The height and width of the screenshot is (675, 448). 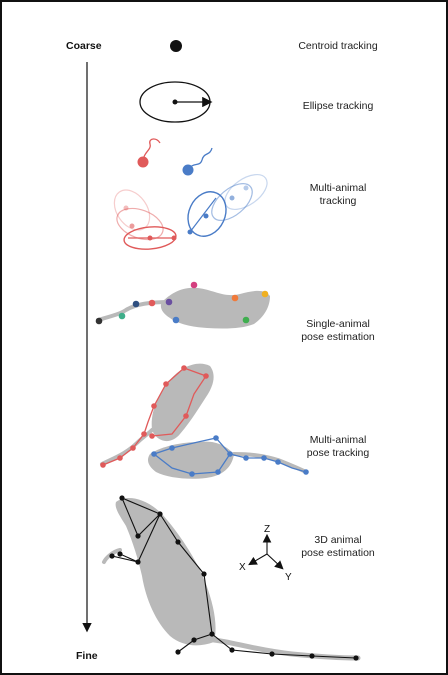 What do you see at coordinates (145, 219) in the screenshot?
I see `multi-ellipses-red` at bounding box center [145, 219].